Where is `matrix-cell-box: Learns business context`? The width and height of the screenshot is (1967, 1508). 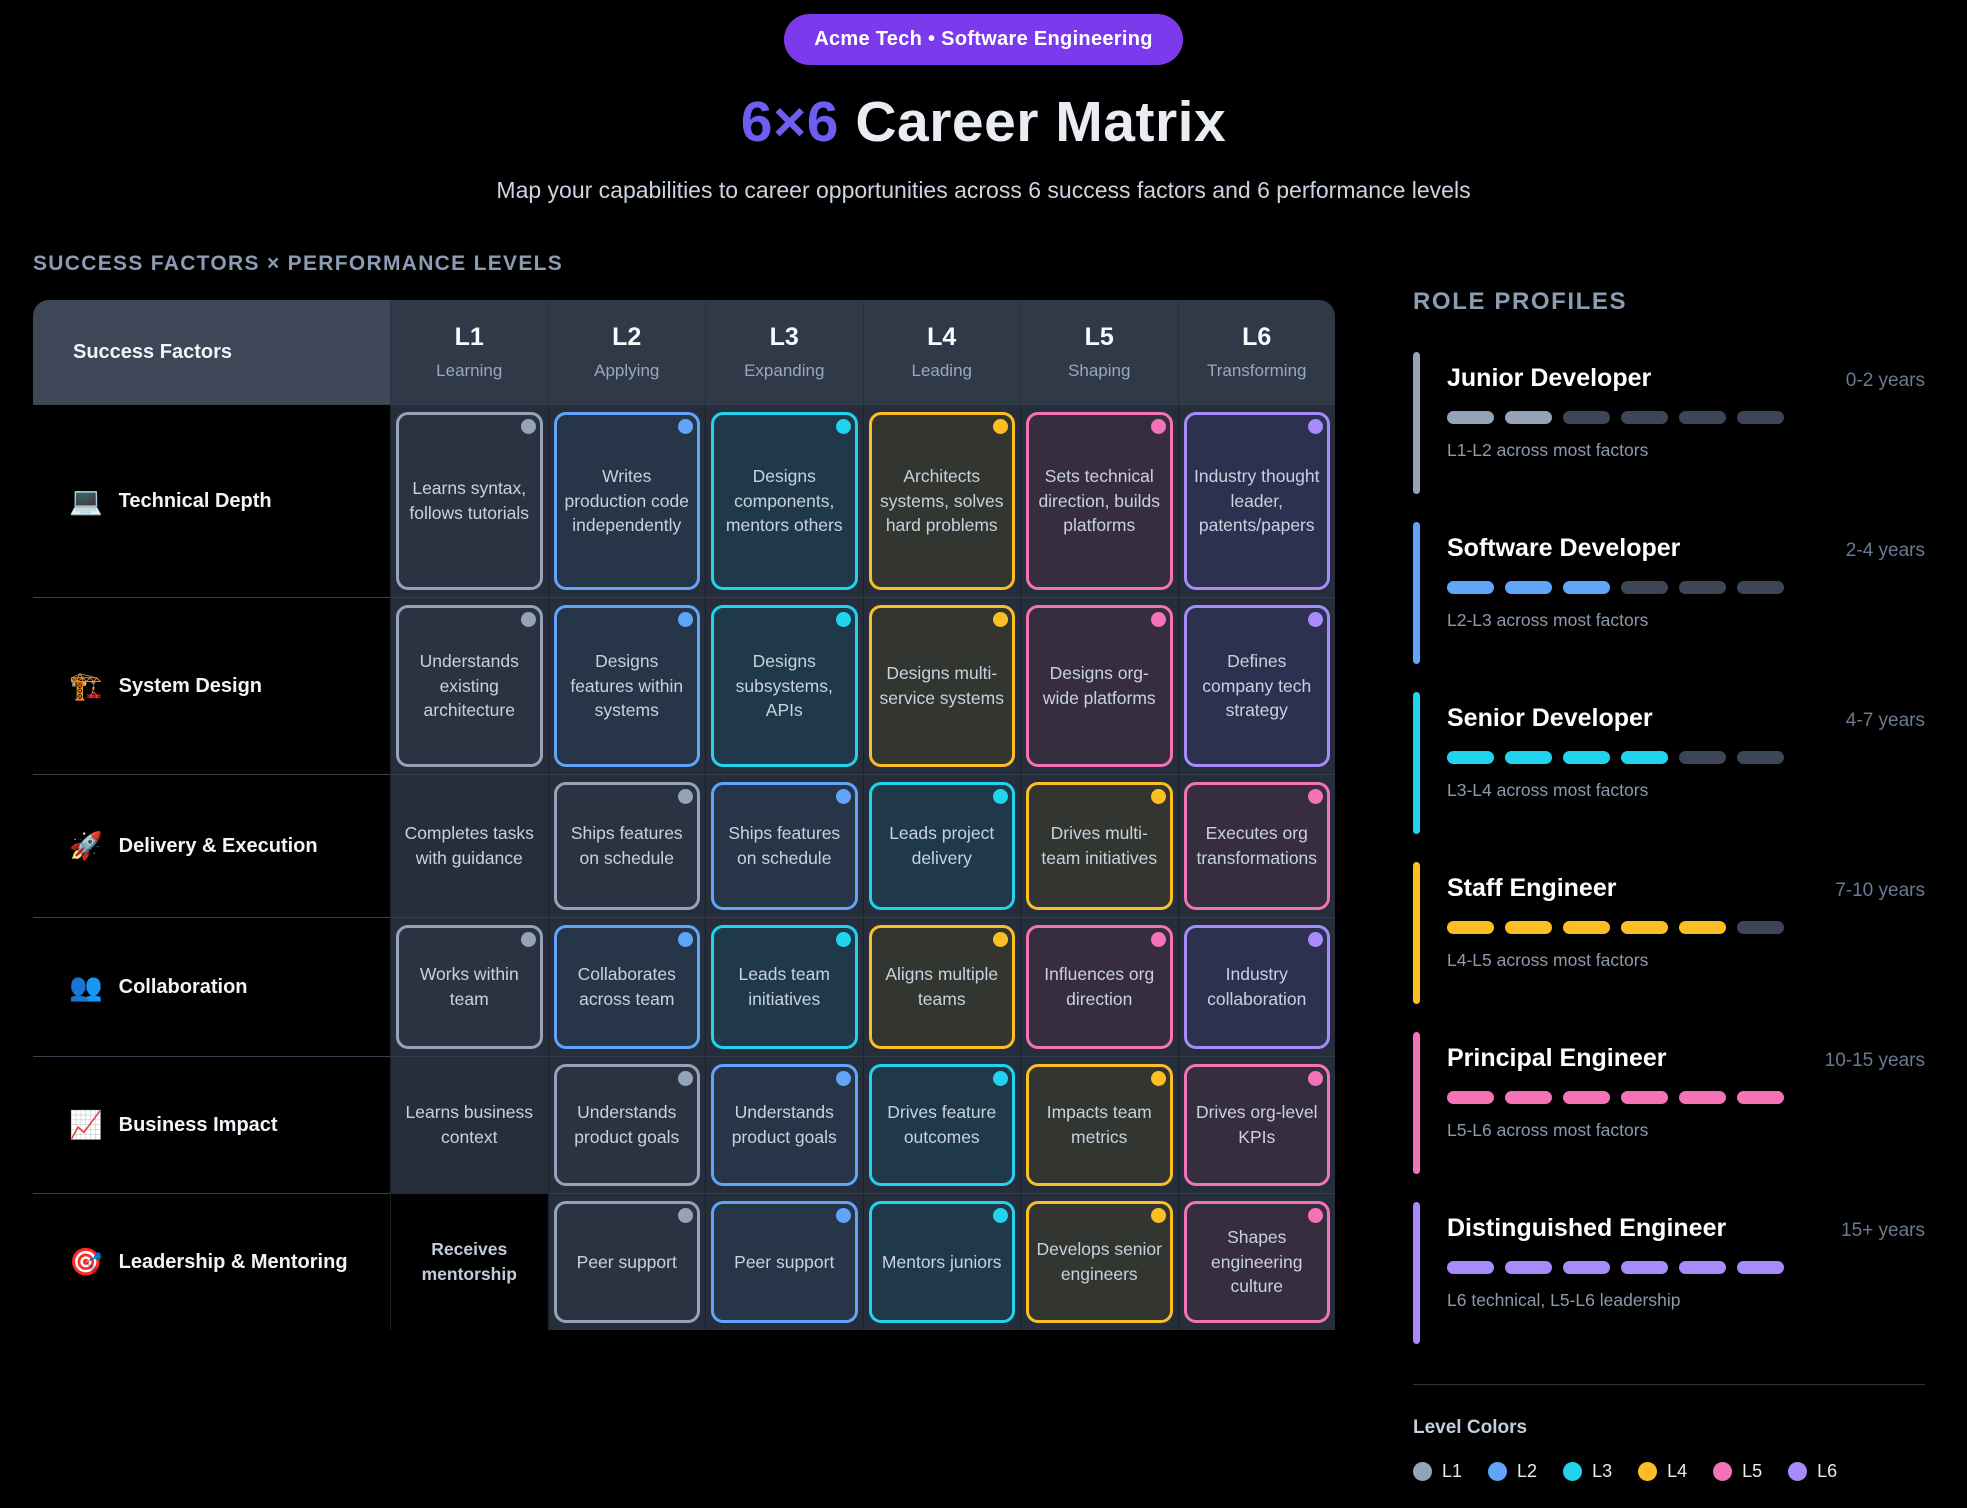
matrix-cell-box: Learns business context is located at coordinates (469, 1125).